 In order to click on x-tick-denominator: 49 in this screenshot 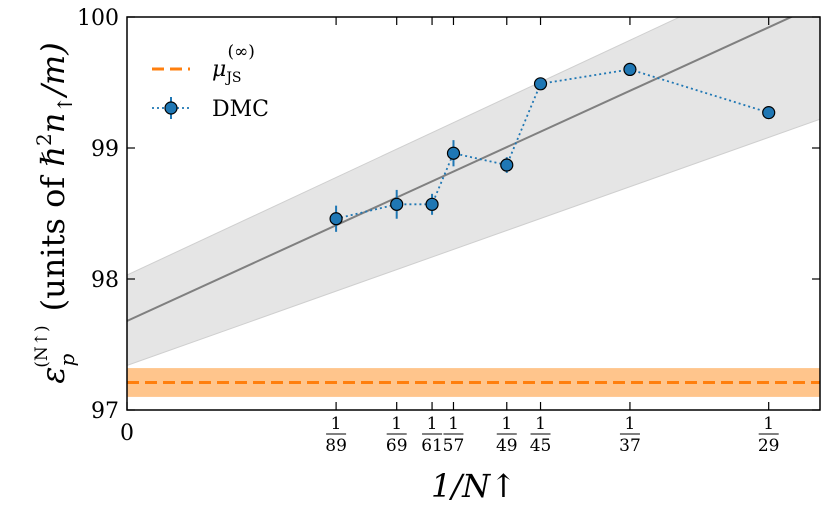, I will do `click(507, 446)`.